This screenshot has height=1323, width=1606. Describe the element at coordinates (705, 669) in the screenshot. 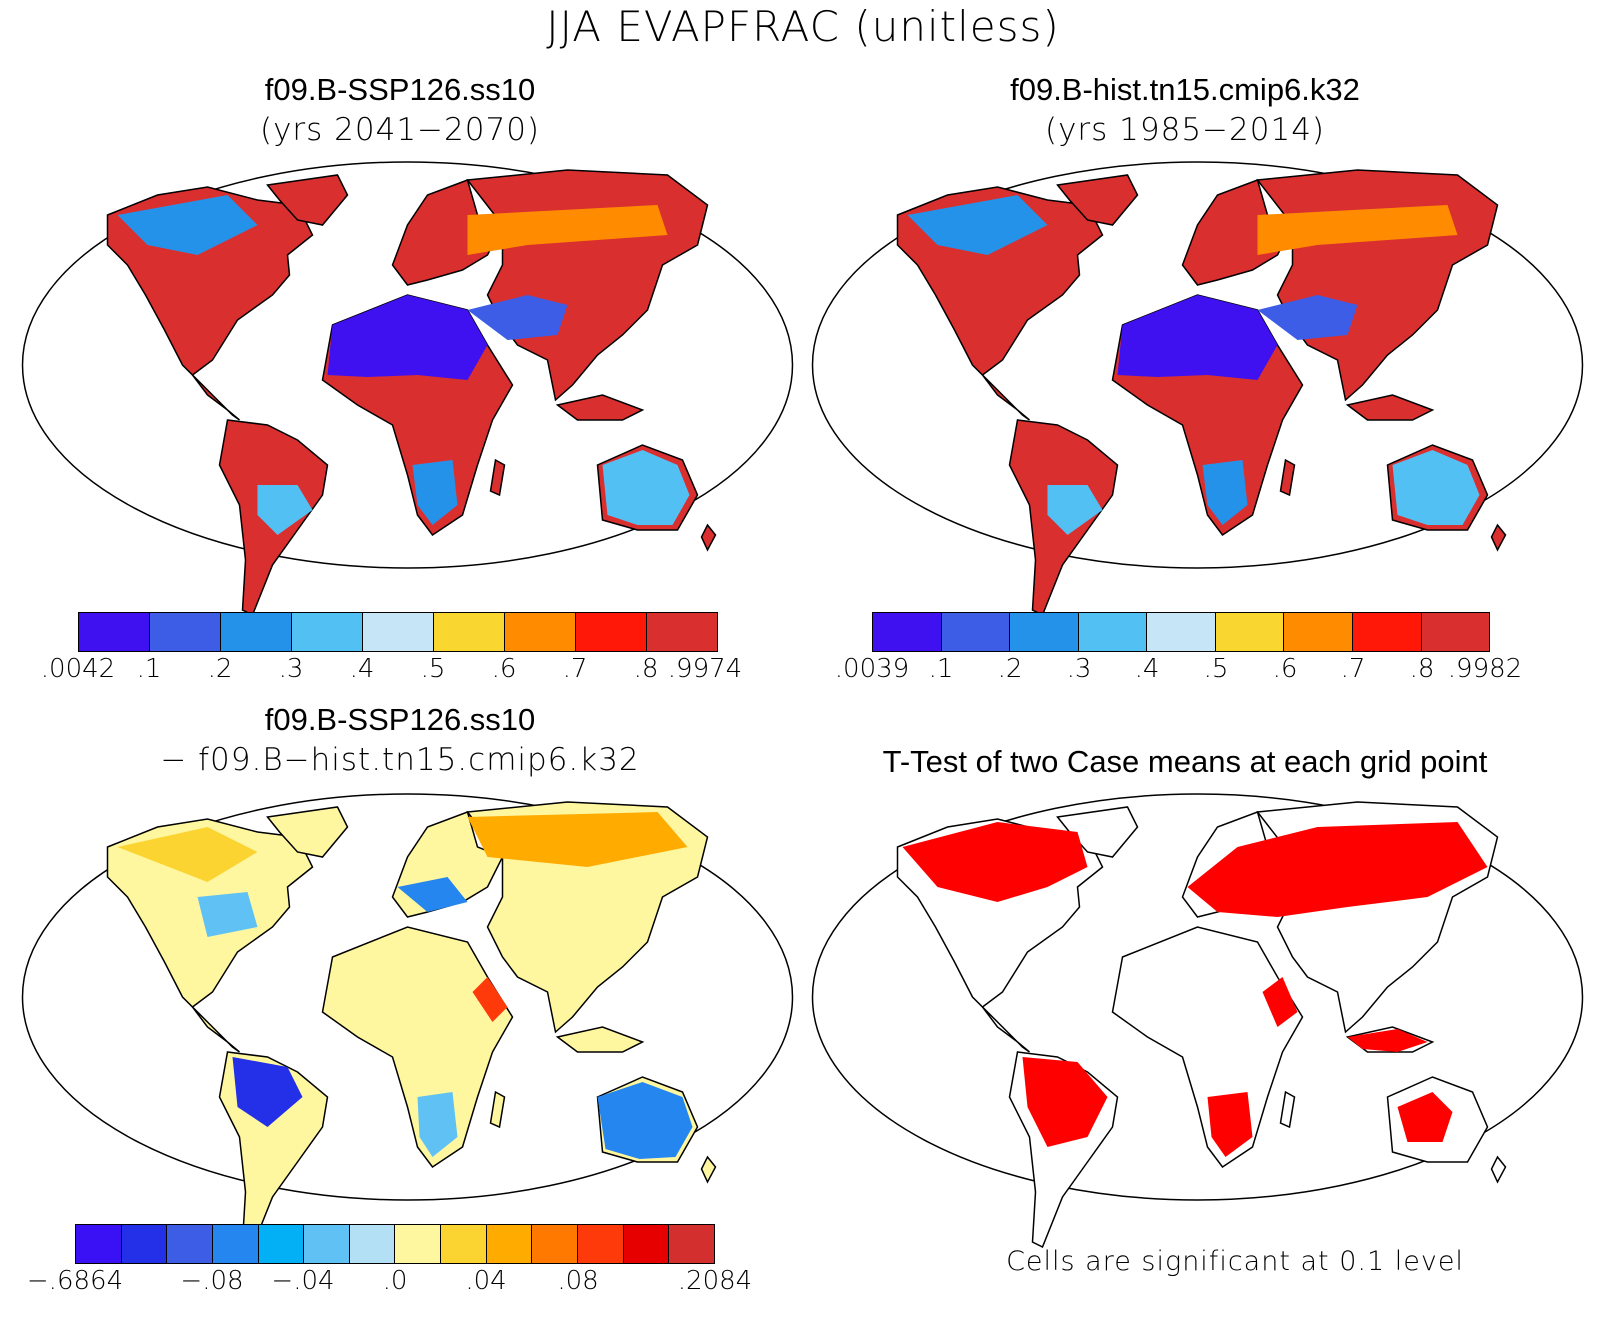

I see `colorbar-tick: .9974` at that location.